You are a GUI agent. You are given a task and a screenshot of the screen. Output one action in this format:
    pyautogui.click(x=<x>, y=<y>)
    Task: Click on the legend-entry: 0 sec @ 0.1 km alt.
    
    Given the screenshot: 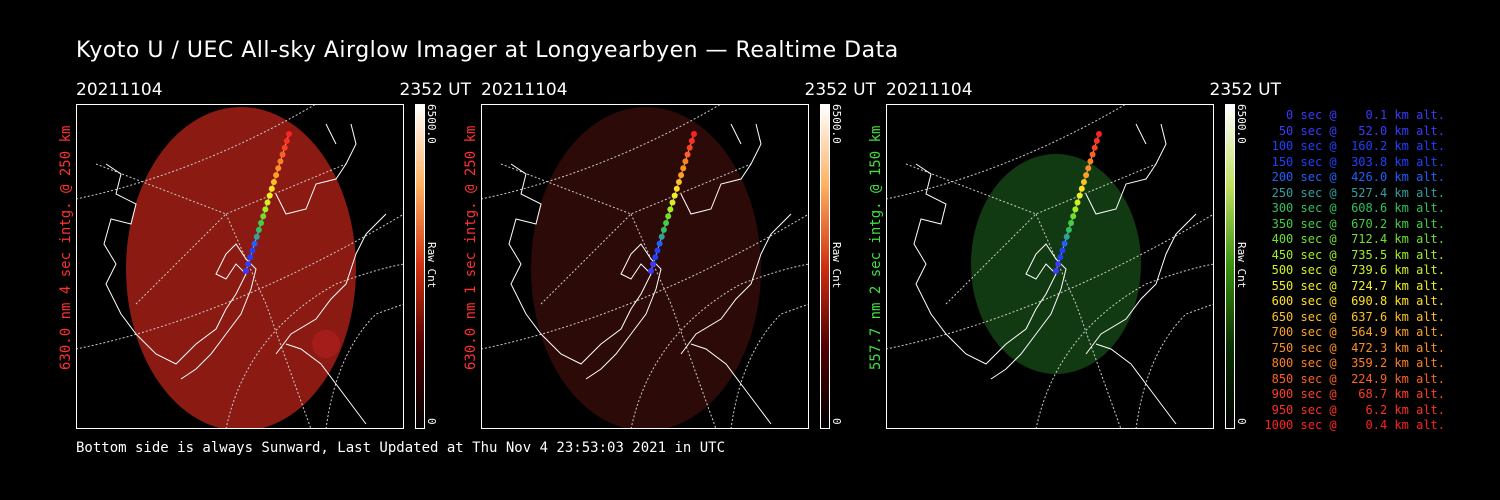 What is the action you would take?
    pyautogui.click(x=1365, y=115)
    